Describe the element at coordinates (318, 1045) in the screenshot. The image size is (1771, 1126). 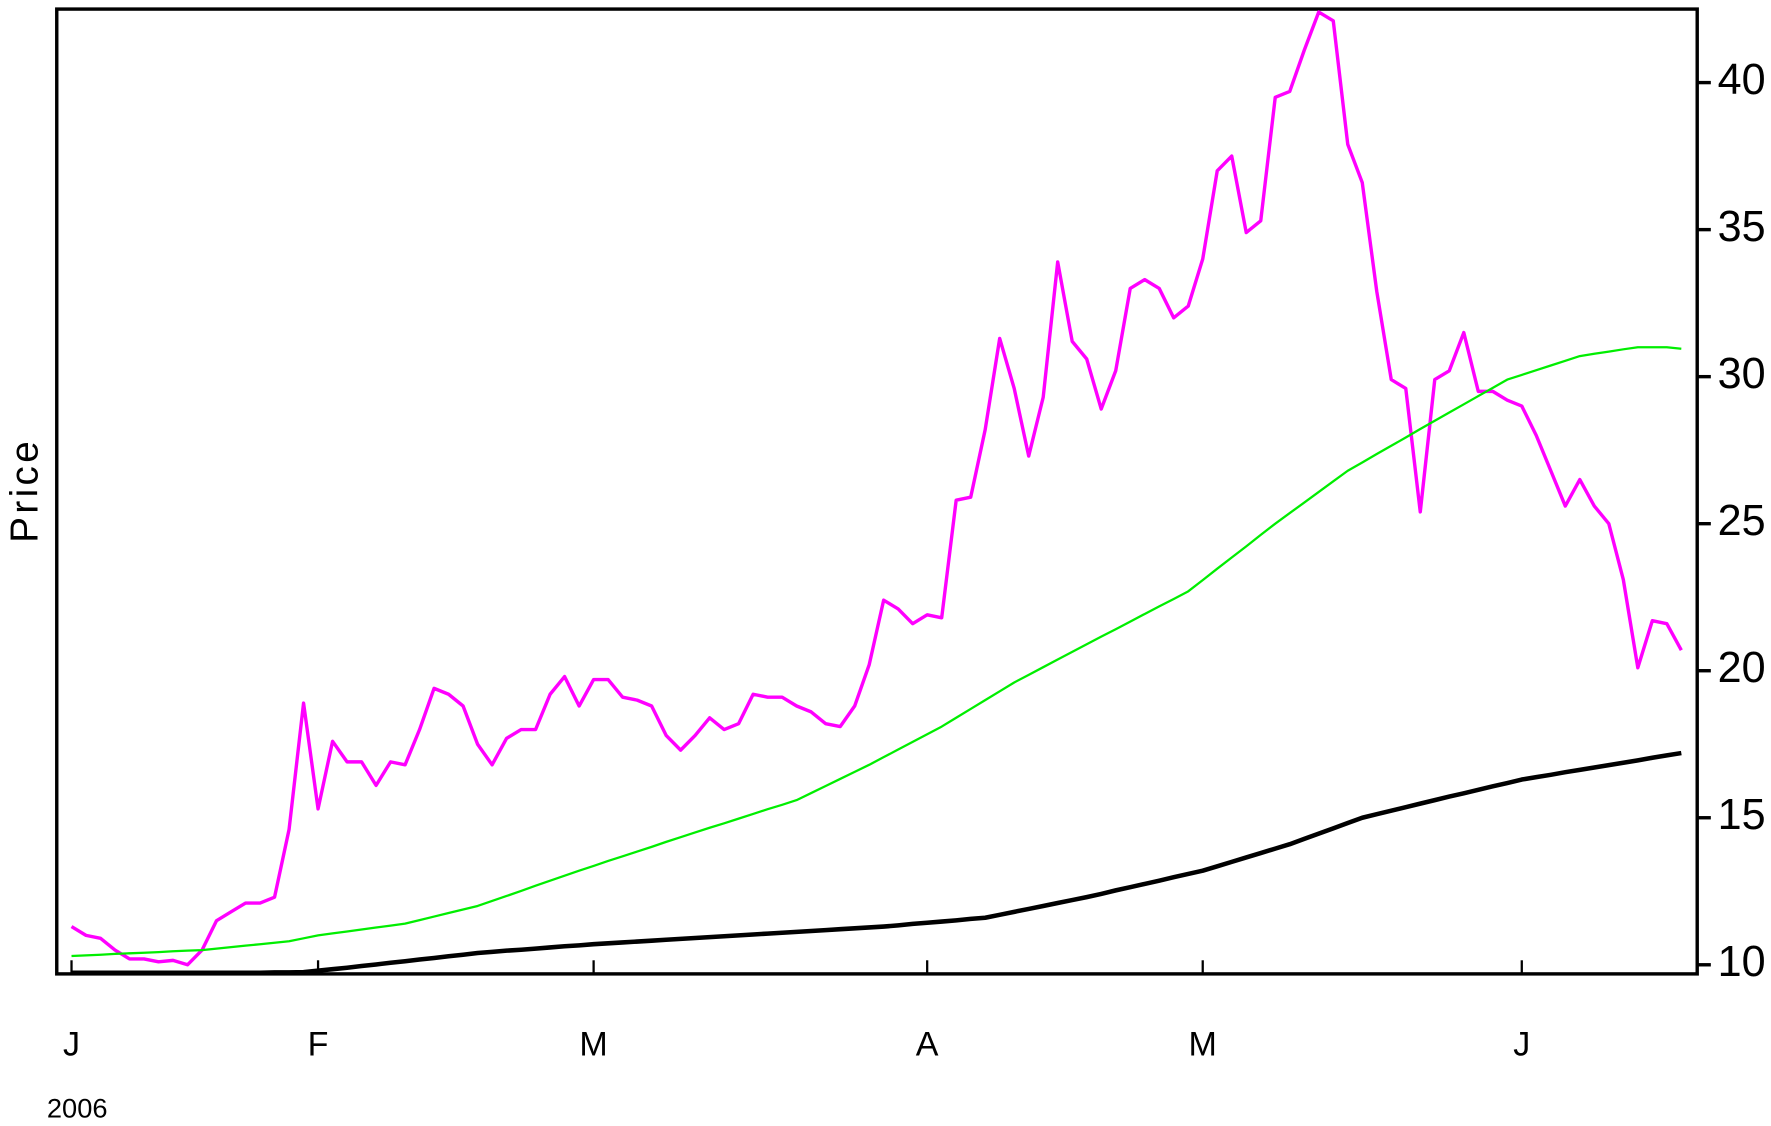
I see `x-tick-label: F` at that location.